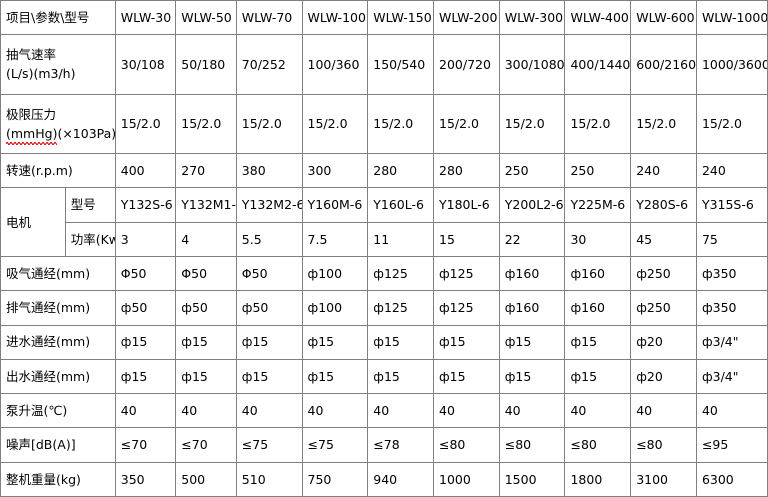  Describe the element at coordinates (663, 18) in the screenshot. I see `model-header-wlw-600: WLW-600` at that location.